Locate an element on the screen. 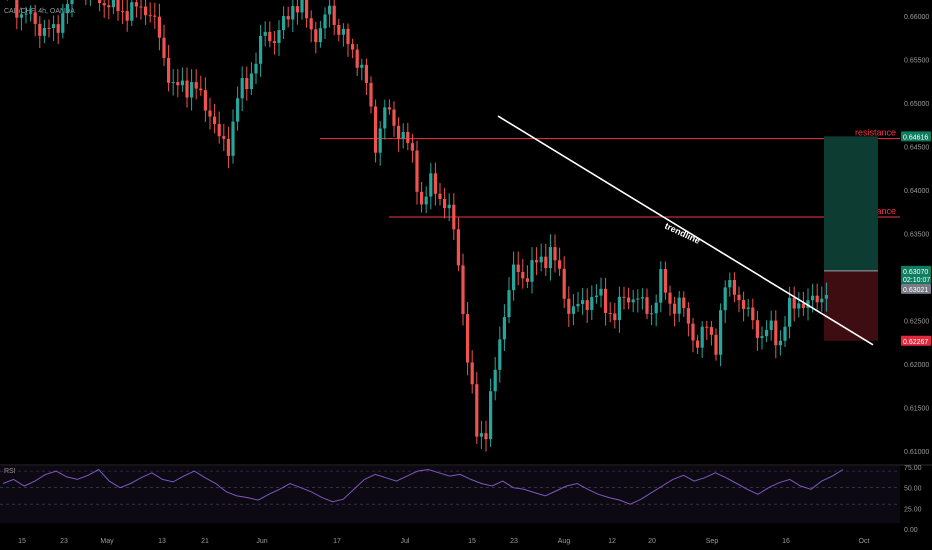 The image size is (932, 550). rsi-tick-label: 50.00 is located at coordinates (913, 489).